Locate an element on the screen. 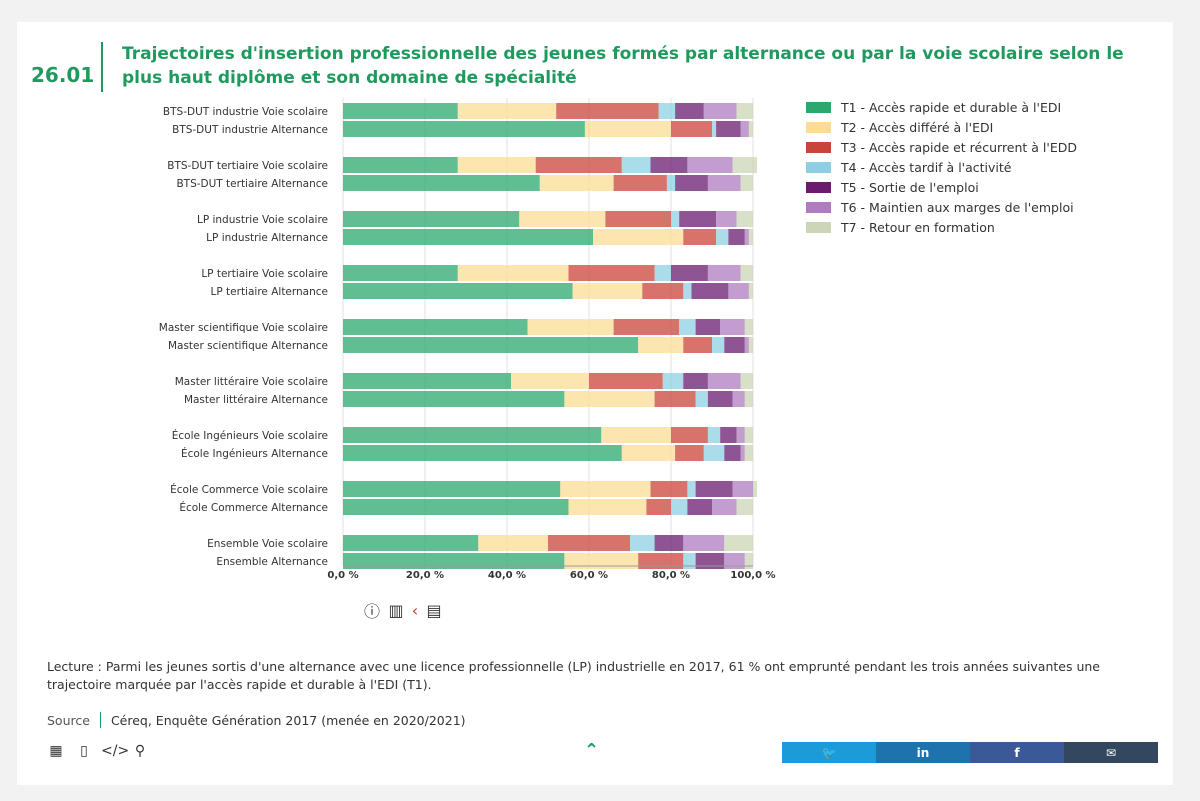 The width and height of the screenshot is (1200, 801). excel-icon: ▦ is located at coordinates (56, 751).